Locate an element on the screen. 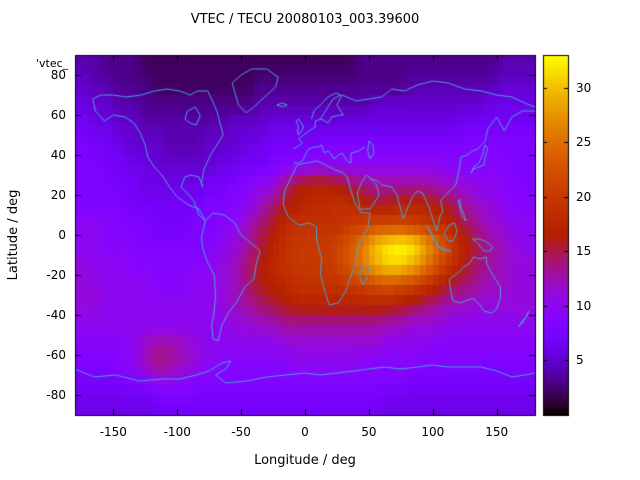  x-tick-label: -50 is located at coordinates (241, 432).